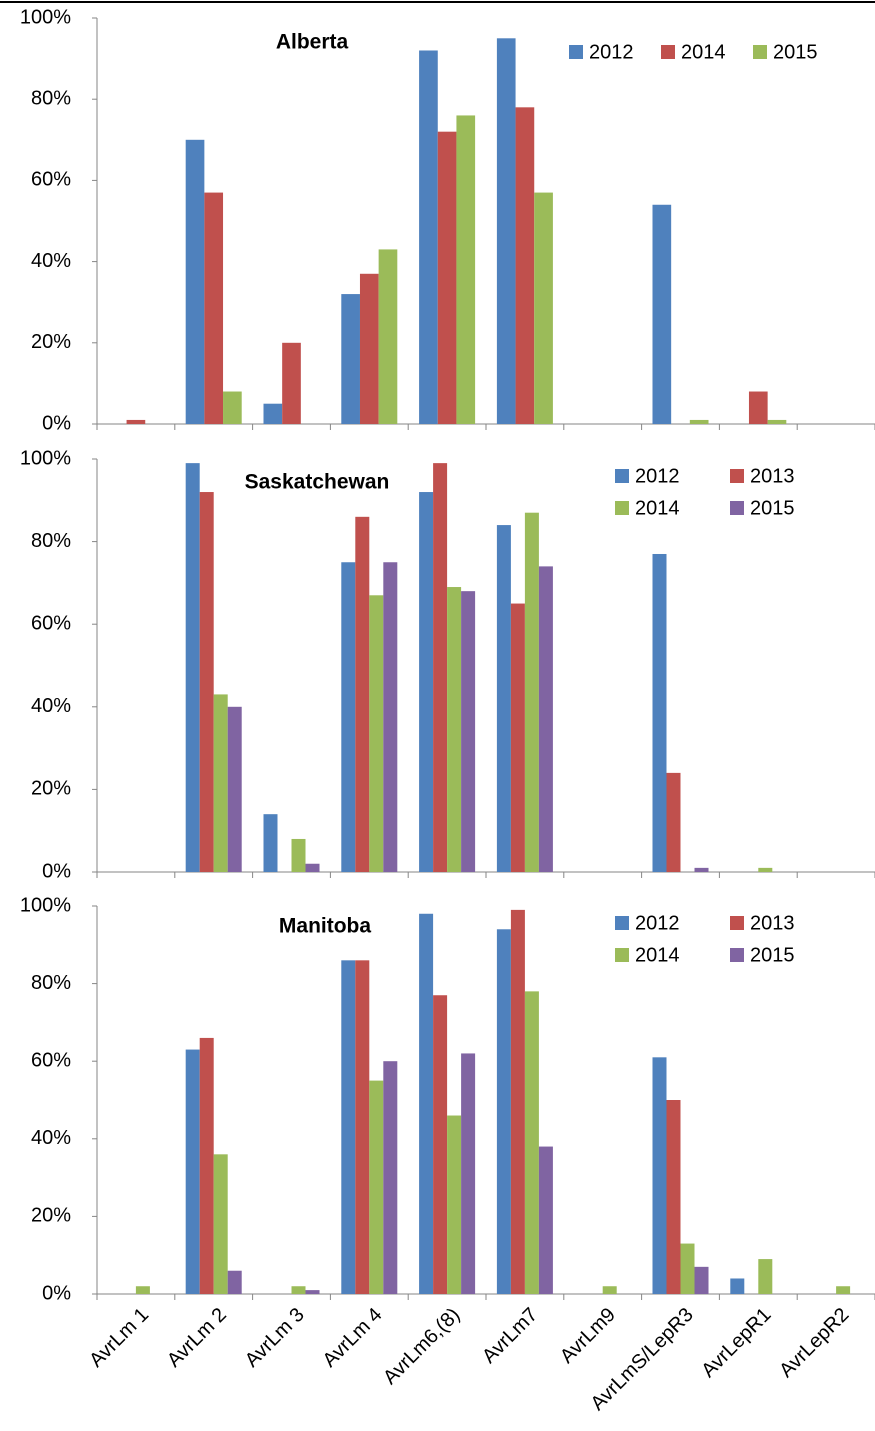 This screenshot has width=875, height=1431. I want to click on x-tick-label: AvrLm 4, so click(353, 1338).